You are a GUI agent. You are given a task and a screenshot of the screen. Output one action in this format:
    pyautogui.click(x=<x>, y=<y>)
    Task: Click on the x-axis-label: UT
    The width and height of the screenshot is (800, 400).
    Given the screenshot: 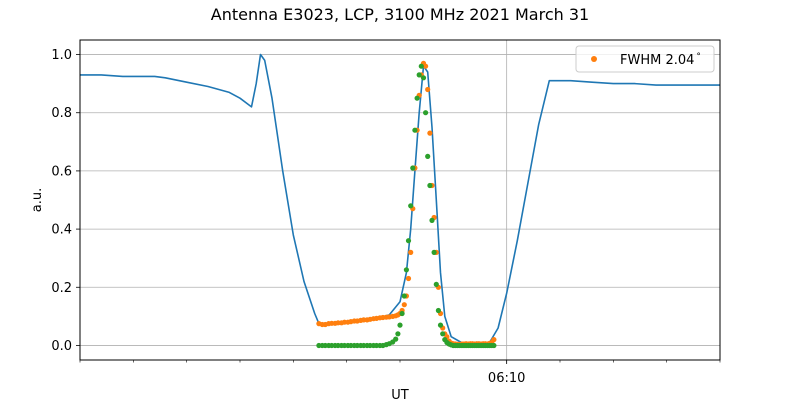 What is the action you would take?
    pyautogui.click(x=400, y=394)
    